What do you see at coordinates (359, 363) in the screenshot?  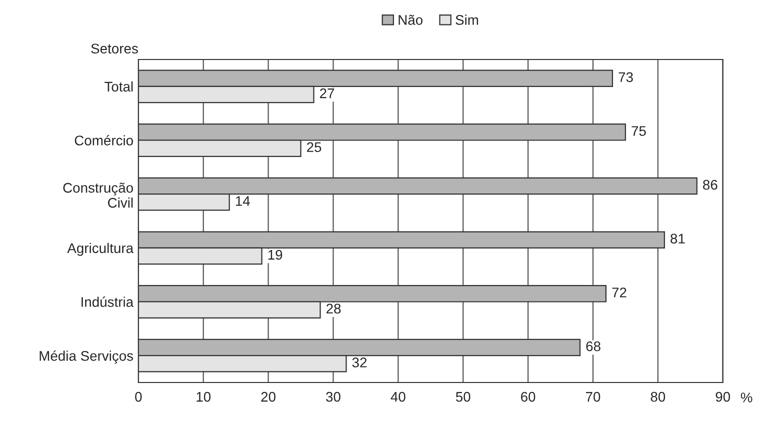 I see `data-label: 32` at bounding box center [359, 363].